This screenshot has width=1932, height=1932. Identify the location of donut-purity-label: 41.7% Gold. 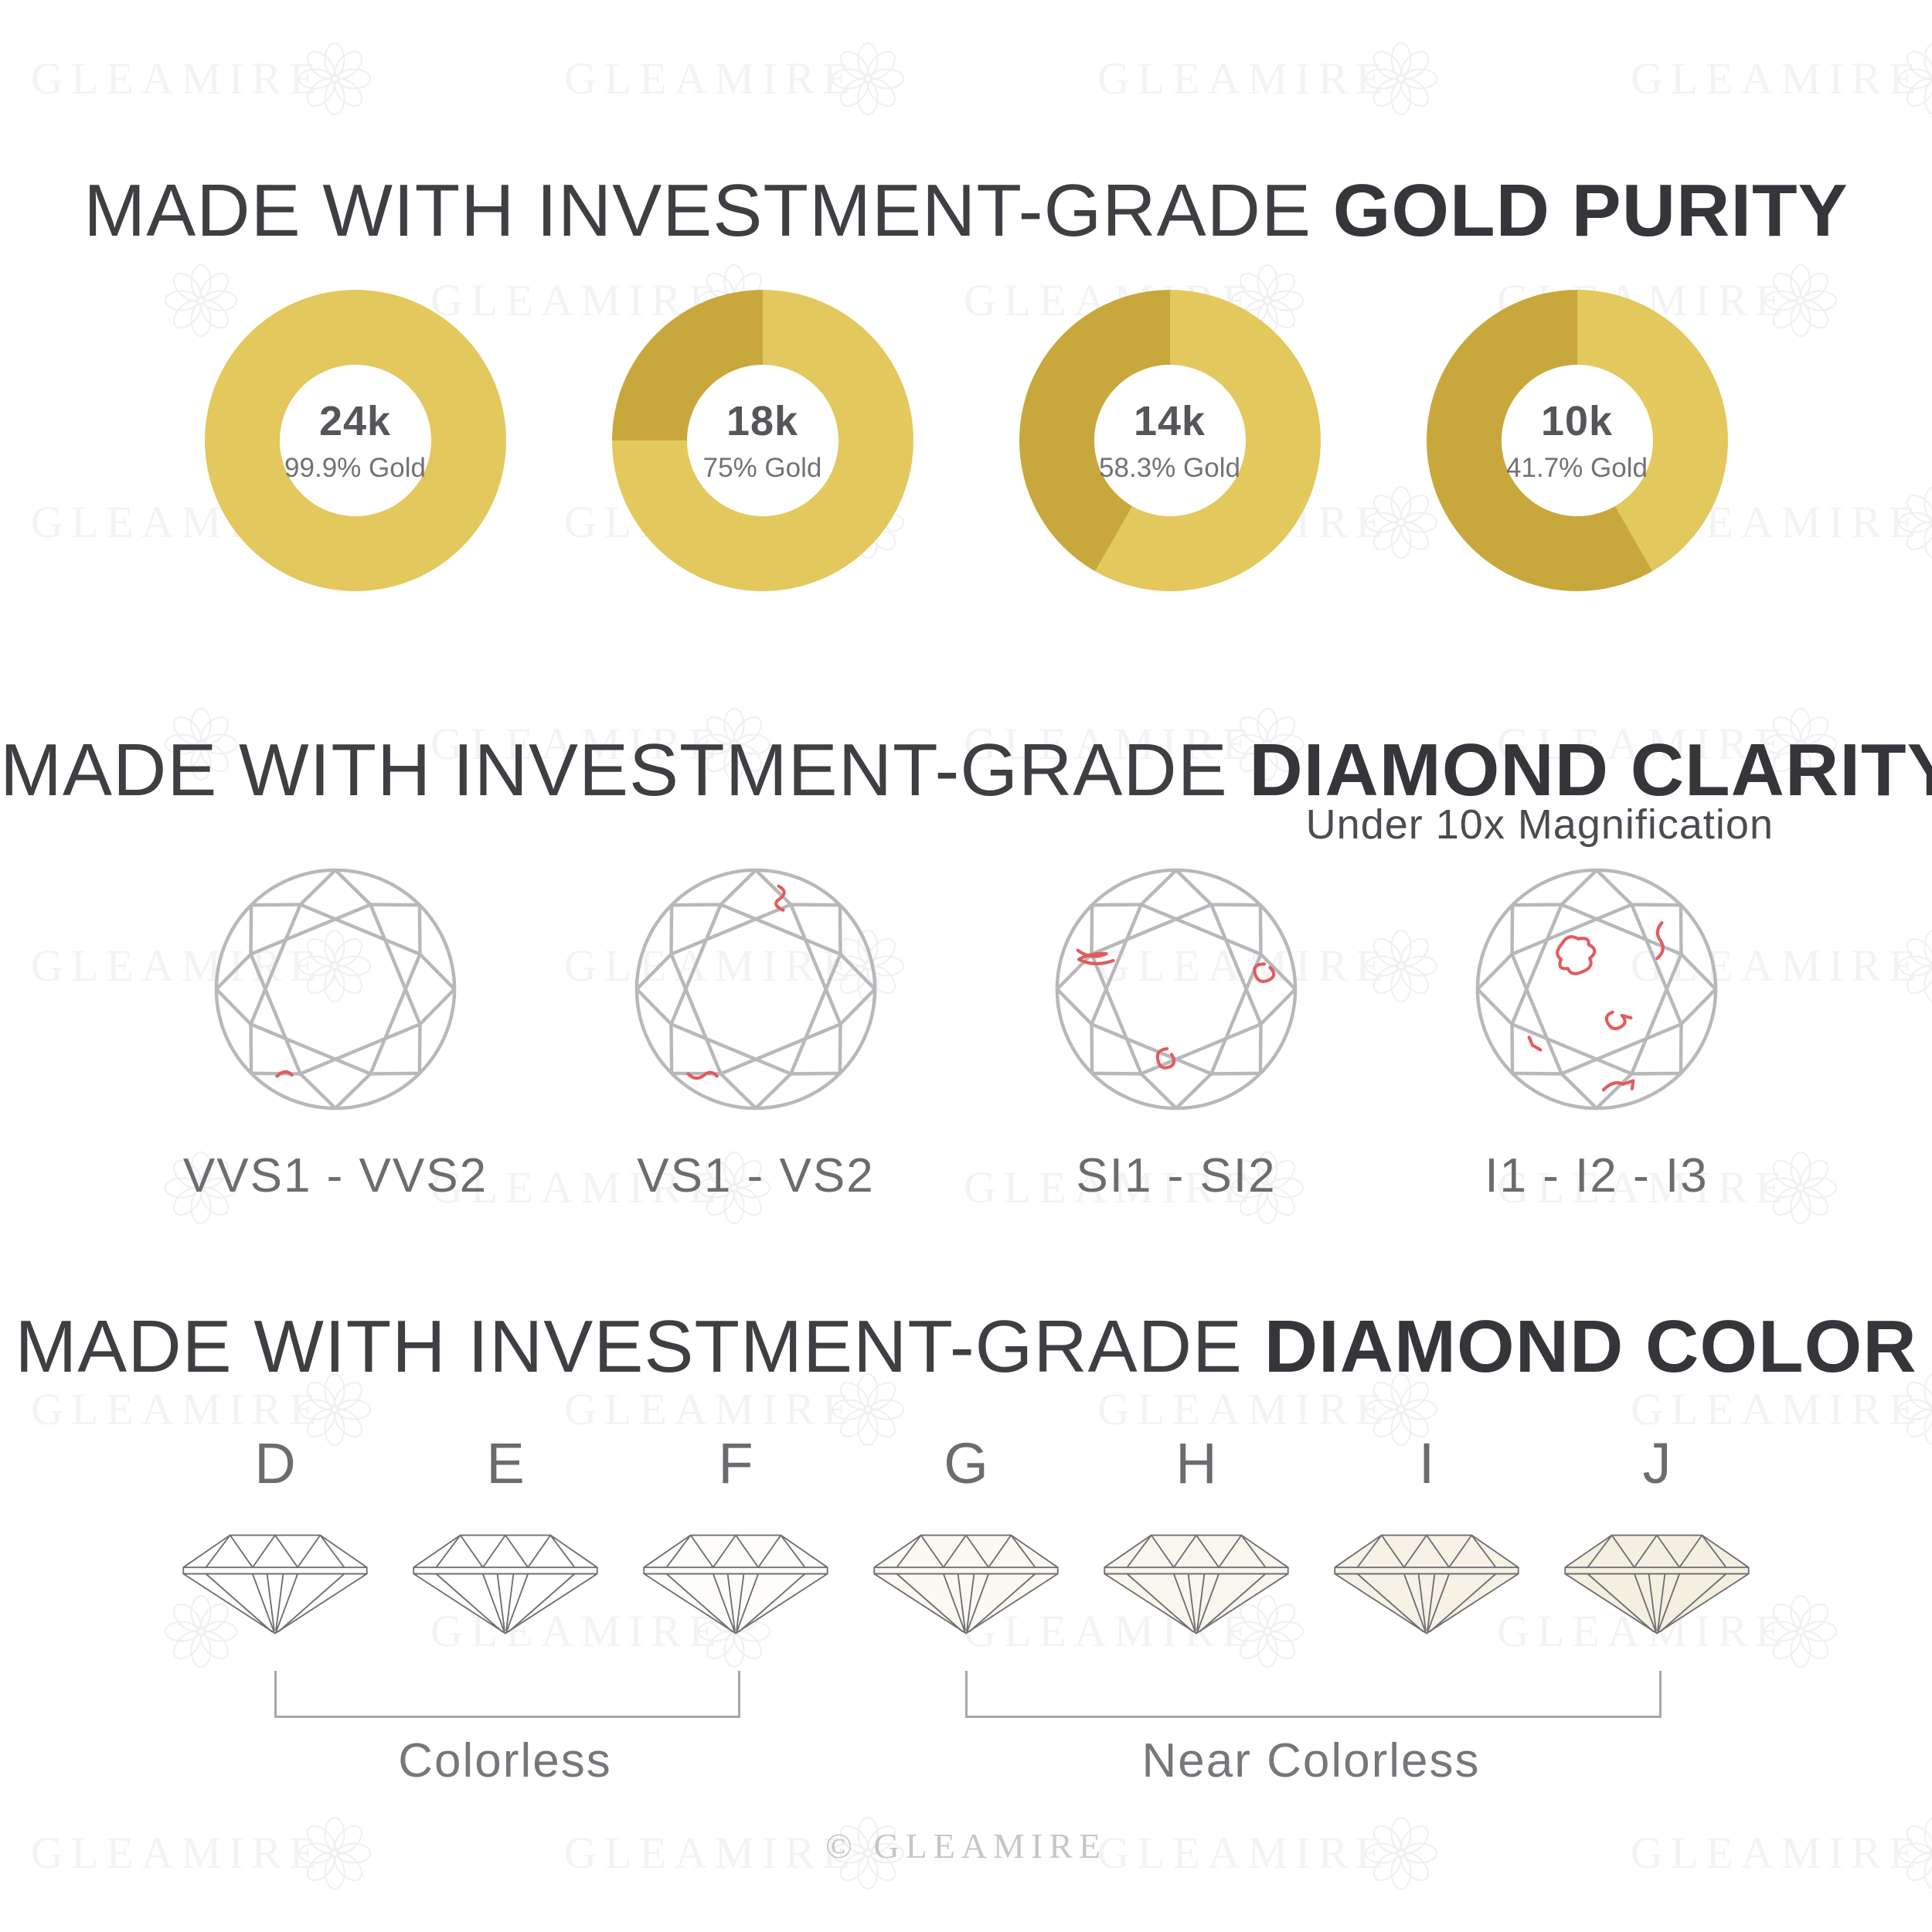
(1577, 468).